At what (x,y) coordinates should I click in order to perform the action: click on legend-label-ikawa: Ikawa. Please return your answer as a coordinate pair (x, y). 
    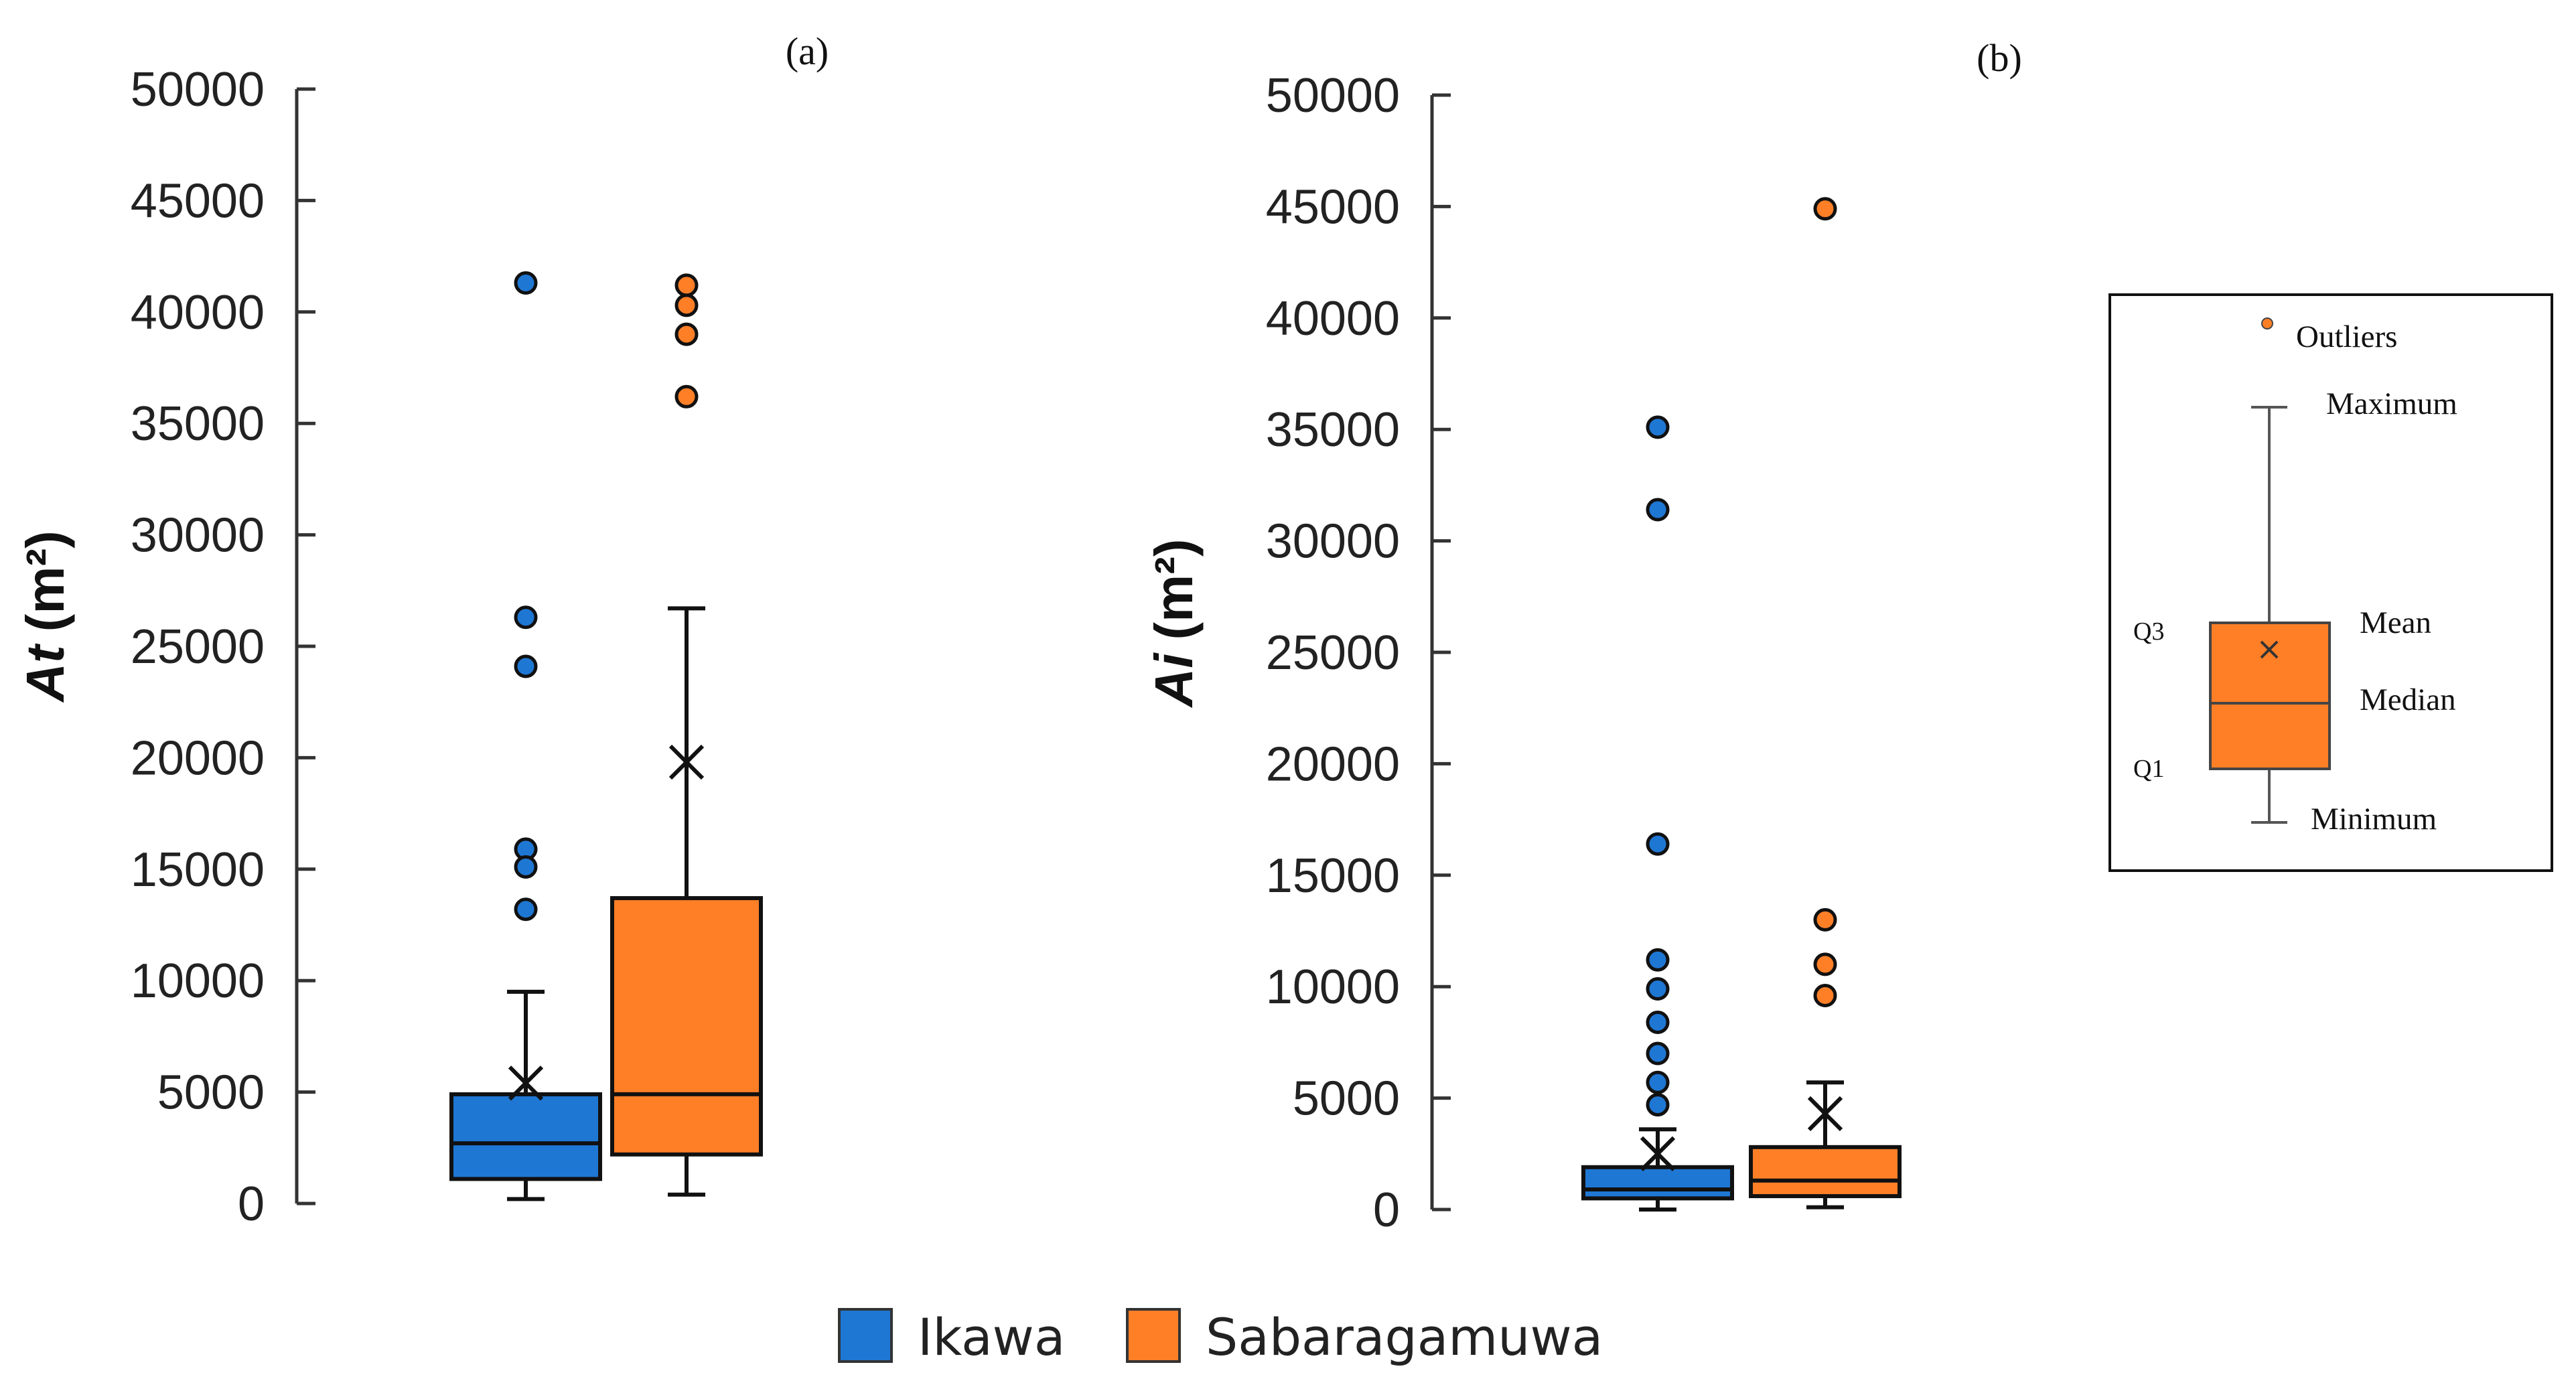
    Looking at the image, I should click on (991, 1337).